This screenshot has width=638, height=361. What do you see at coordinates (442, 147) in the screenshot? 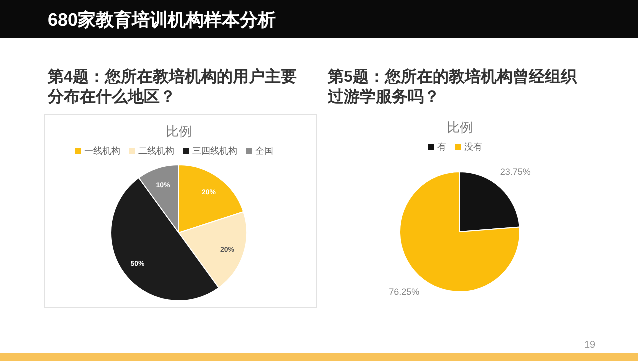
I see `legend-label: 有` at bounding box center [442, 147].